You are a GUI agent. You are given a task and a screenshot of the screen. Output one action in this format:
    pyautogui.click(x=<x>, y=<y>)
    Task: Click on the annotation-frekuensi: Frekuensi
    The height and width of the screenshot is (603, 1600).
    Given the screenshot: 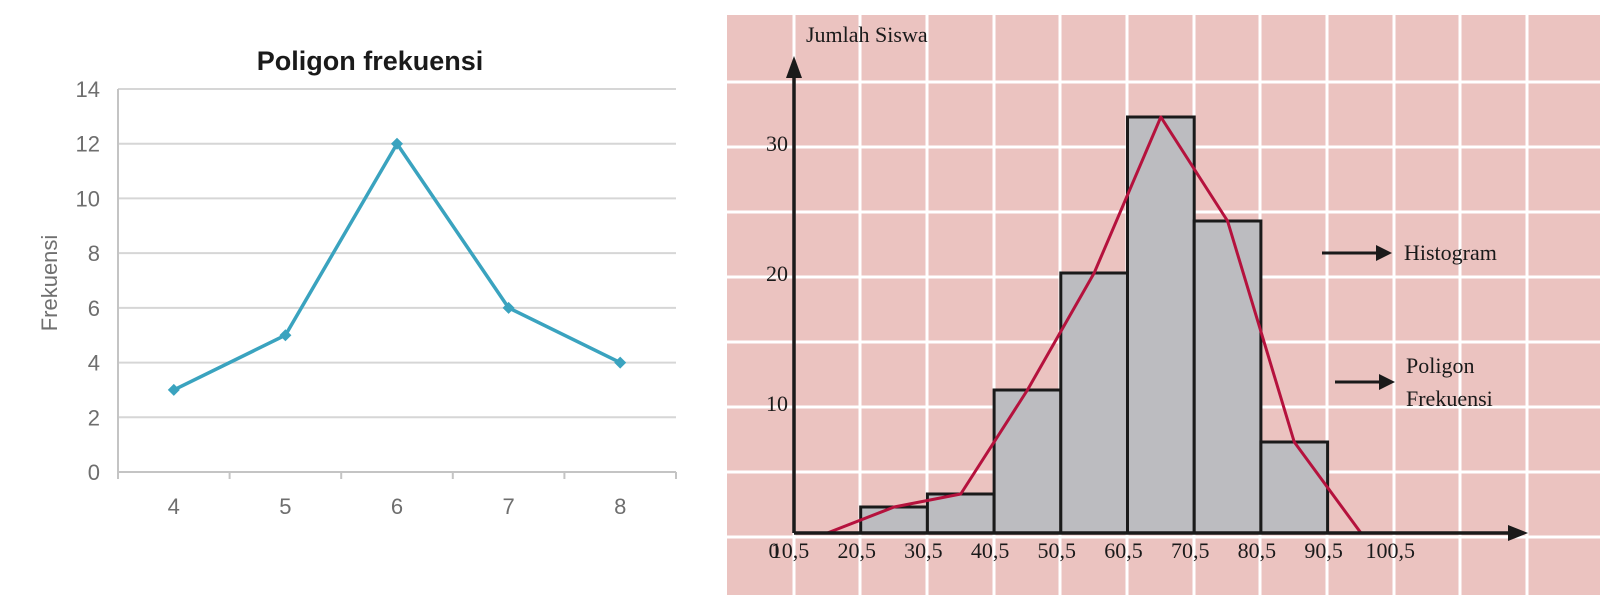 What is the action you would take?
    pyautogui.click(x=1449, y=398)
    